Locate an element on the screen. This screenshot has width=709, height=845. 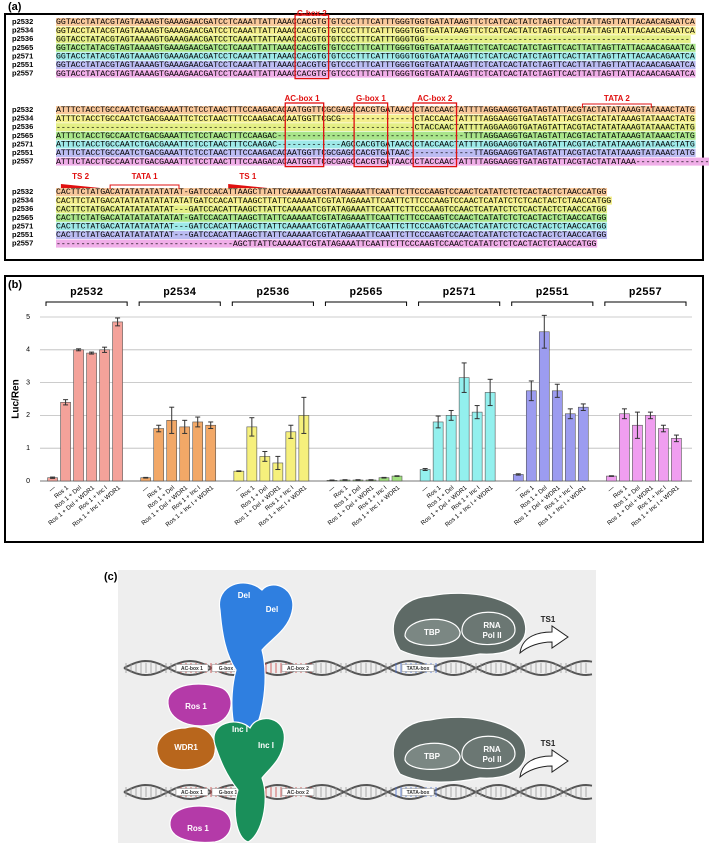
factor-label: Inc I is located at coordinates (266, 745).